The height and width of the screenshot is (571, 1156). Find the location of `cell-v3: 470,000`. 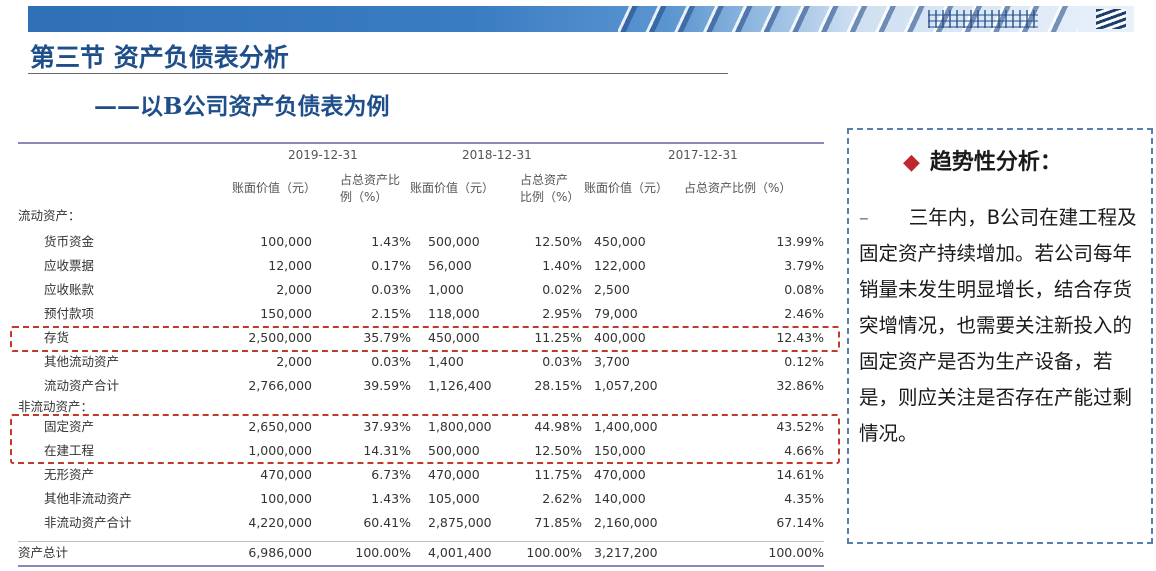

cell-v3: 470,000 is located at coordinates (620, 474).